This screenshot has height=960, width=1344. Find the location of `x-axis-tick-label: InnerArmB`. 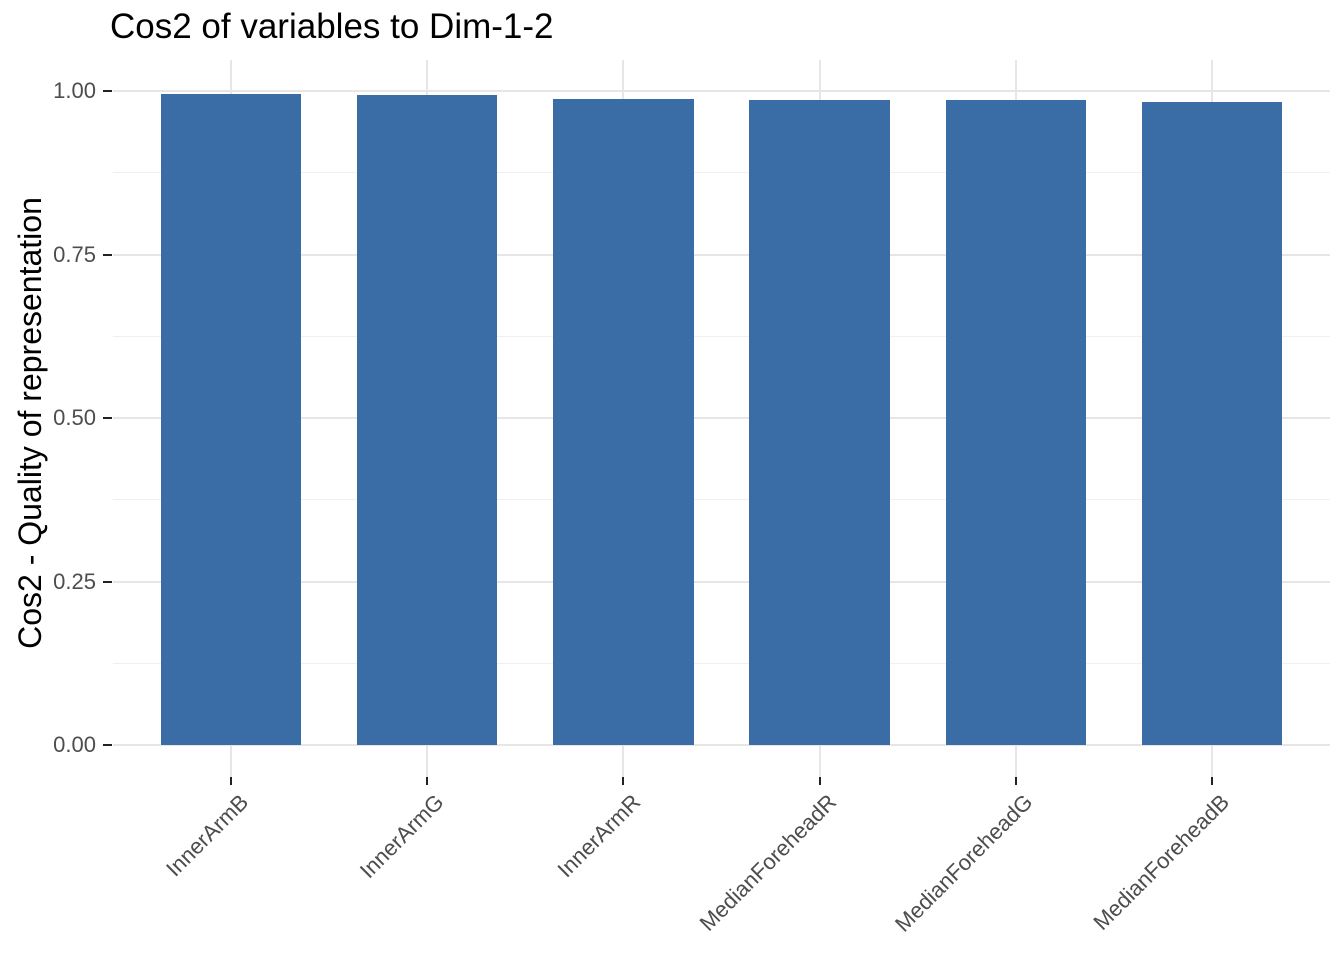

x-axis-tick-label: InnerArmB is located at coordinates (206, 835).